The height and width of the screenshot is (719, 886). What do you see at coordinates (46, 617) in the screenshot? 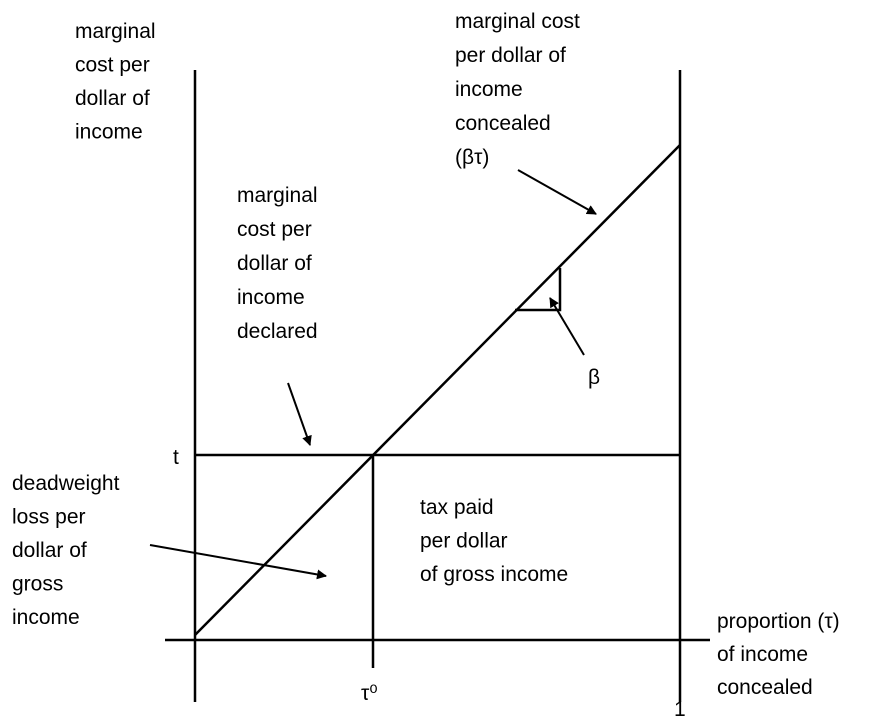
I see `deadweight-label: income` at bounding box center [46, 617].